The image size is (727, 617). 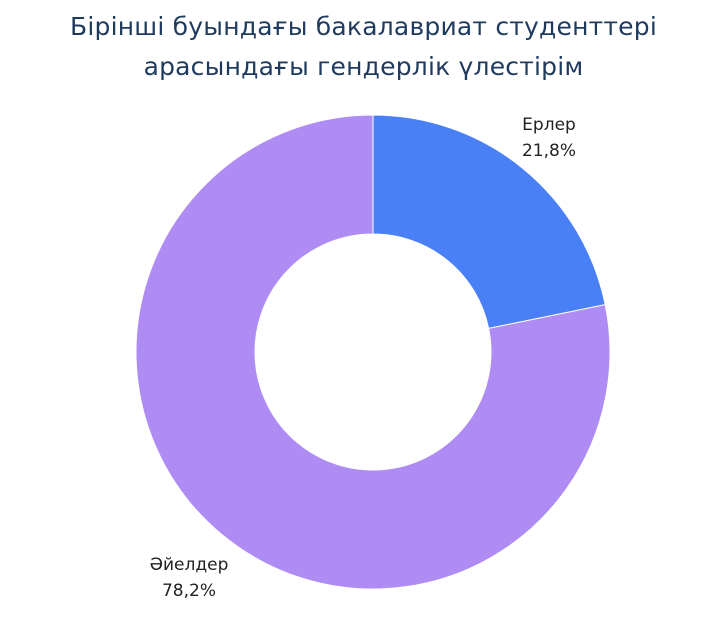 I want to click on slice-label-value-men: 21,8%, so click(x=549, y=151).